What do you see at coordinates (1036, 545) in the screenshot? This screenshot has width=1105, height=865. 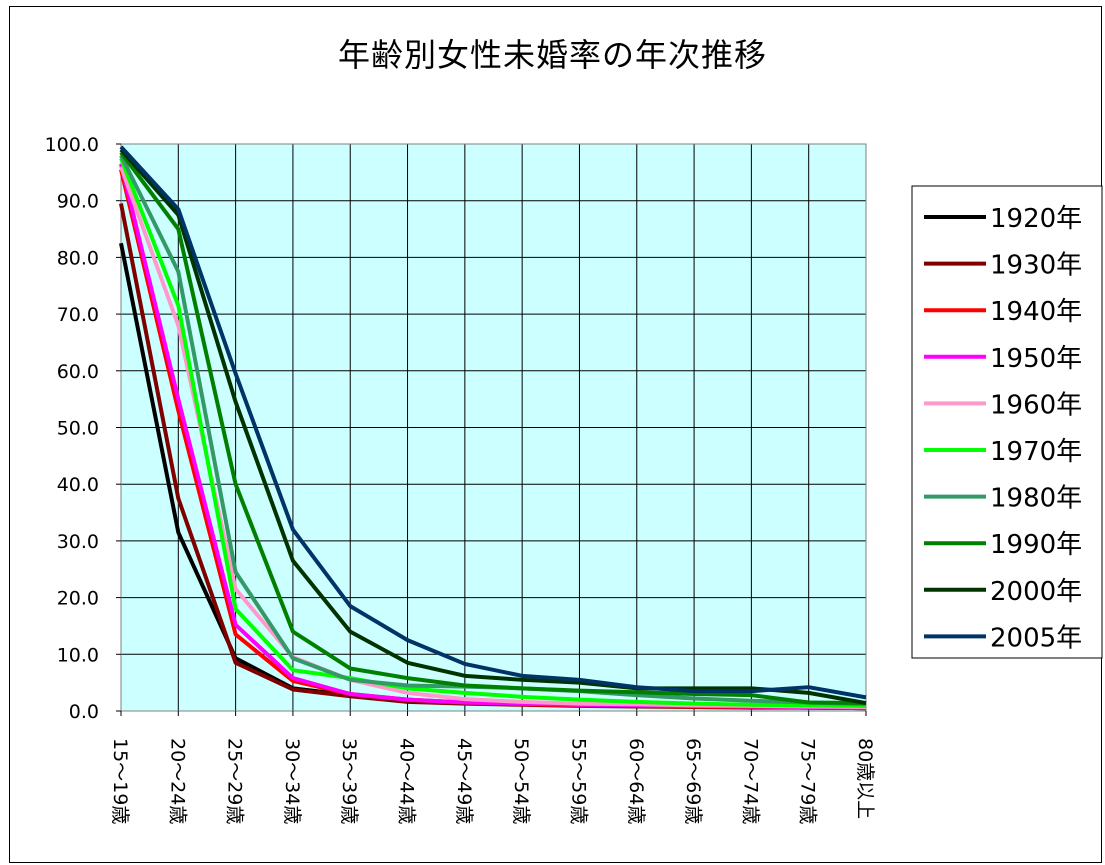 I see `legend-label: 1990年` at bounding box center [1036, 545].